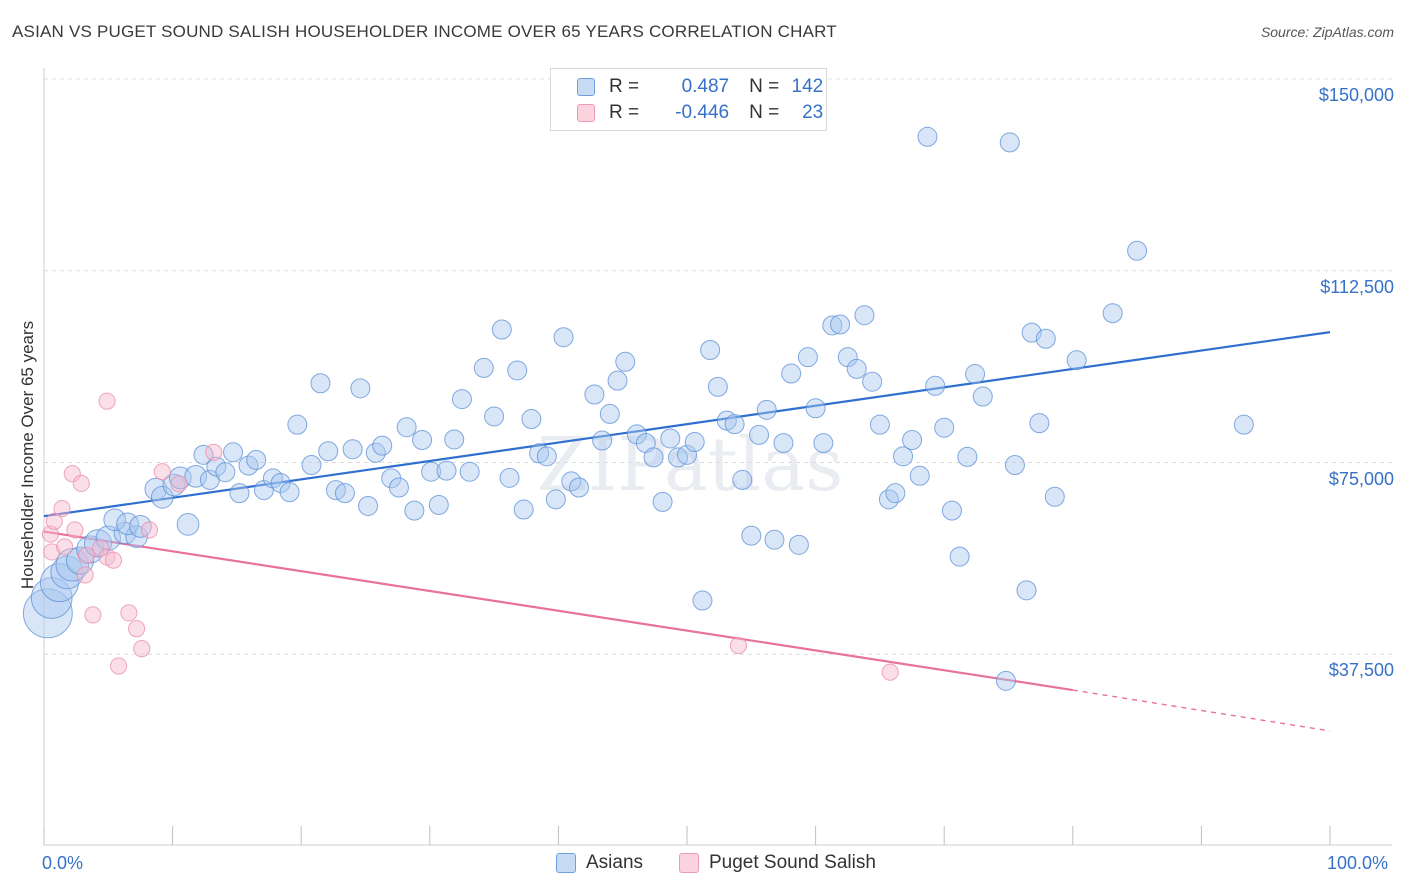  Describe the element at coordinates (63, 863) in the screenshot. I see `x-tick-label-min: 0.0%` at that location.